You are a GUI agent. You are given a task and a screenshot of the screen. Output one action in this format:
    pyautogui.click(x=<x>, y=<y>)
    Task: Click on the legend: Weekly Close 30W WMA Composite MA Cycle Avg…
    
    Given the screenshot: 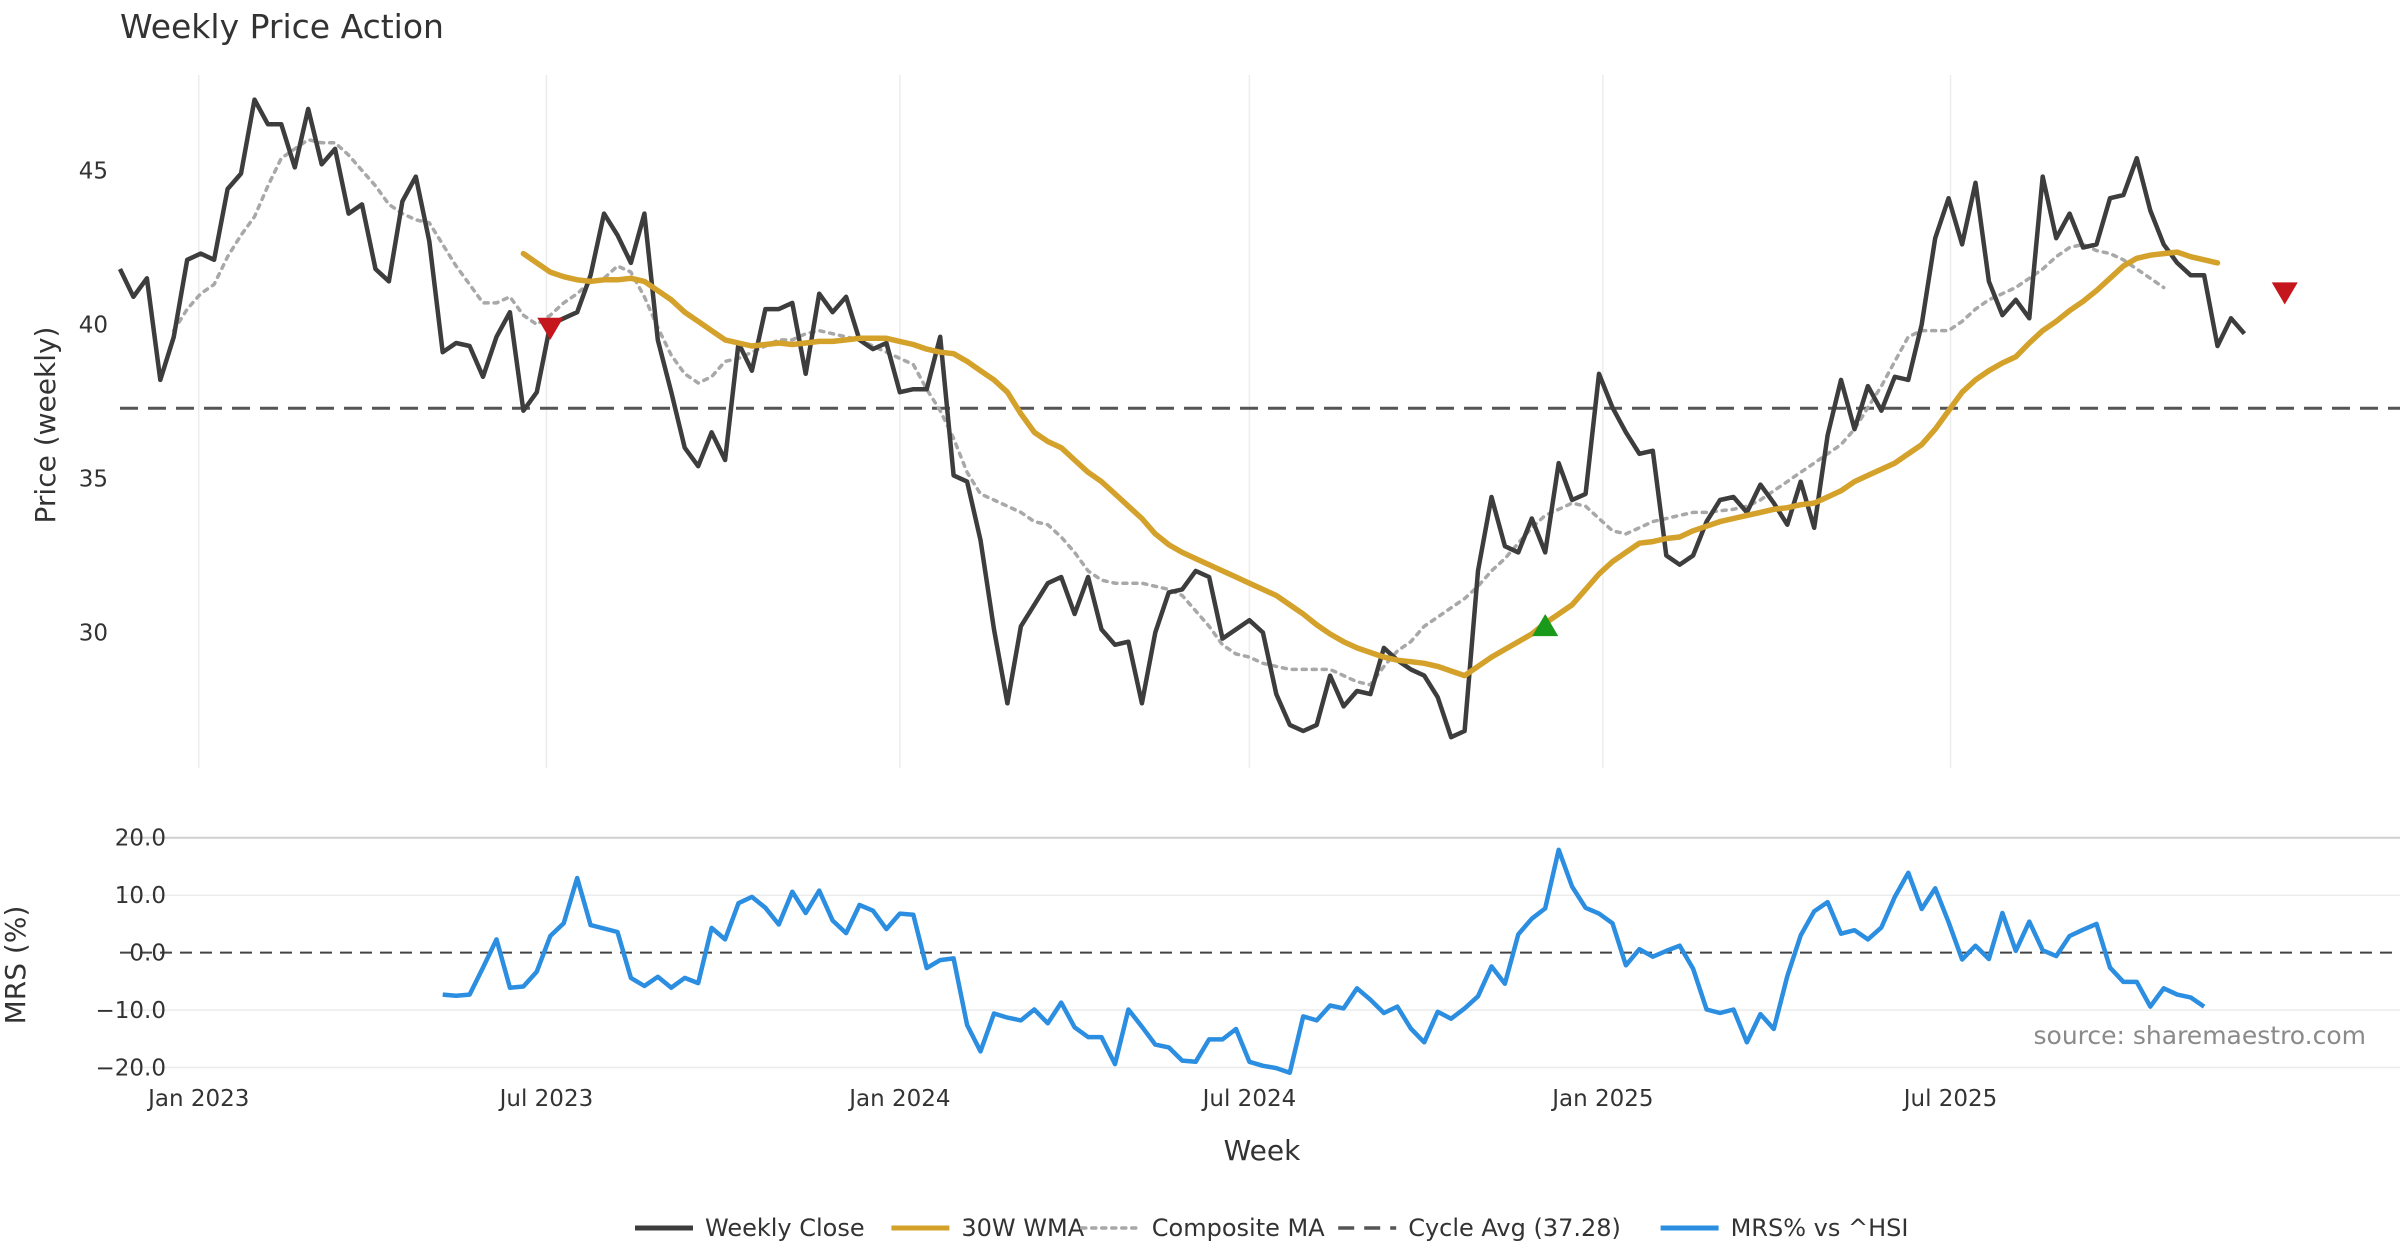 What is the action you would take?
    pyautogui.click(x=1271, y=1228)
    